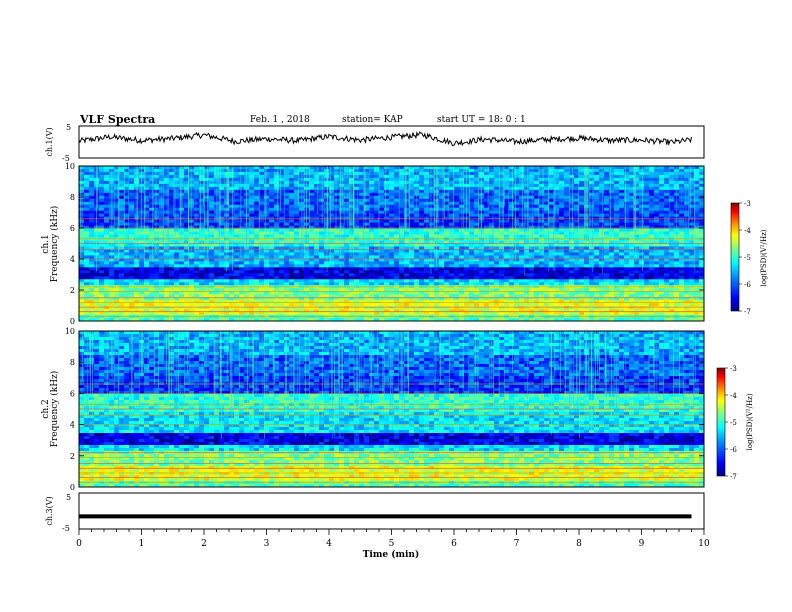  I want to click on xtick-label: 7, so click(517, 544).